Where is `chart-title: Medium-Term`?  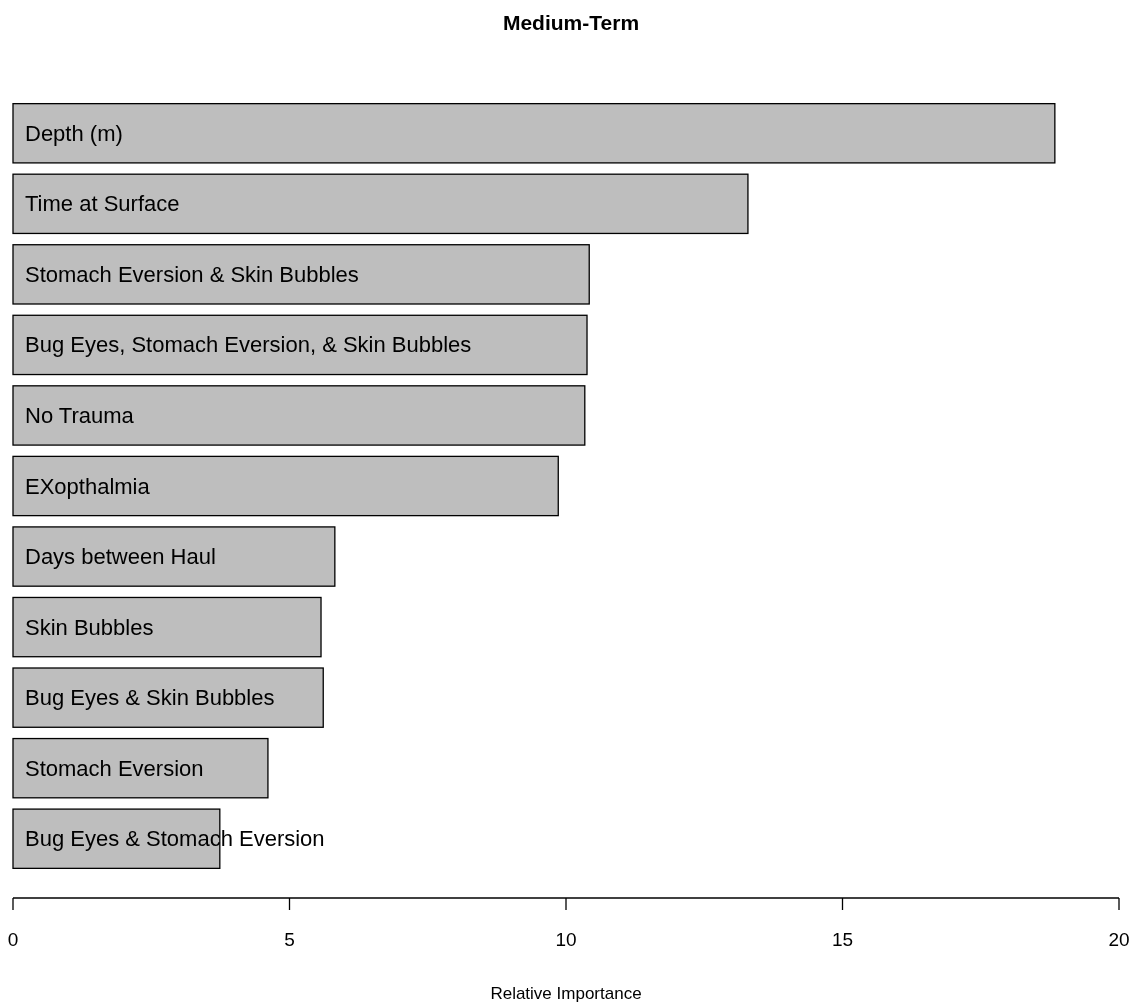
chart-title: Medium-Term is located at coordinates (571, 22).